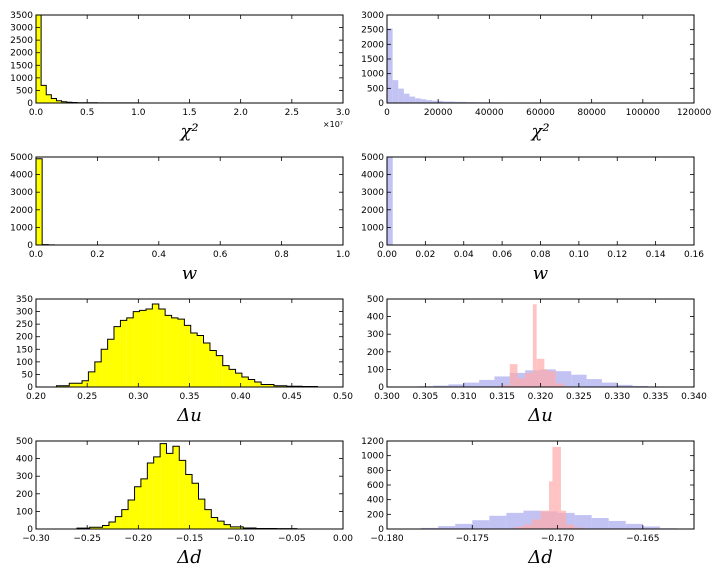 The width and height of the screenshot is (720, 576). Describe the element at coordinates (489, 113) in the screenshot. I see `x-tick-label: 40000` at that location.